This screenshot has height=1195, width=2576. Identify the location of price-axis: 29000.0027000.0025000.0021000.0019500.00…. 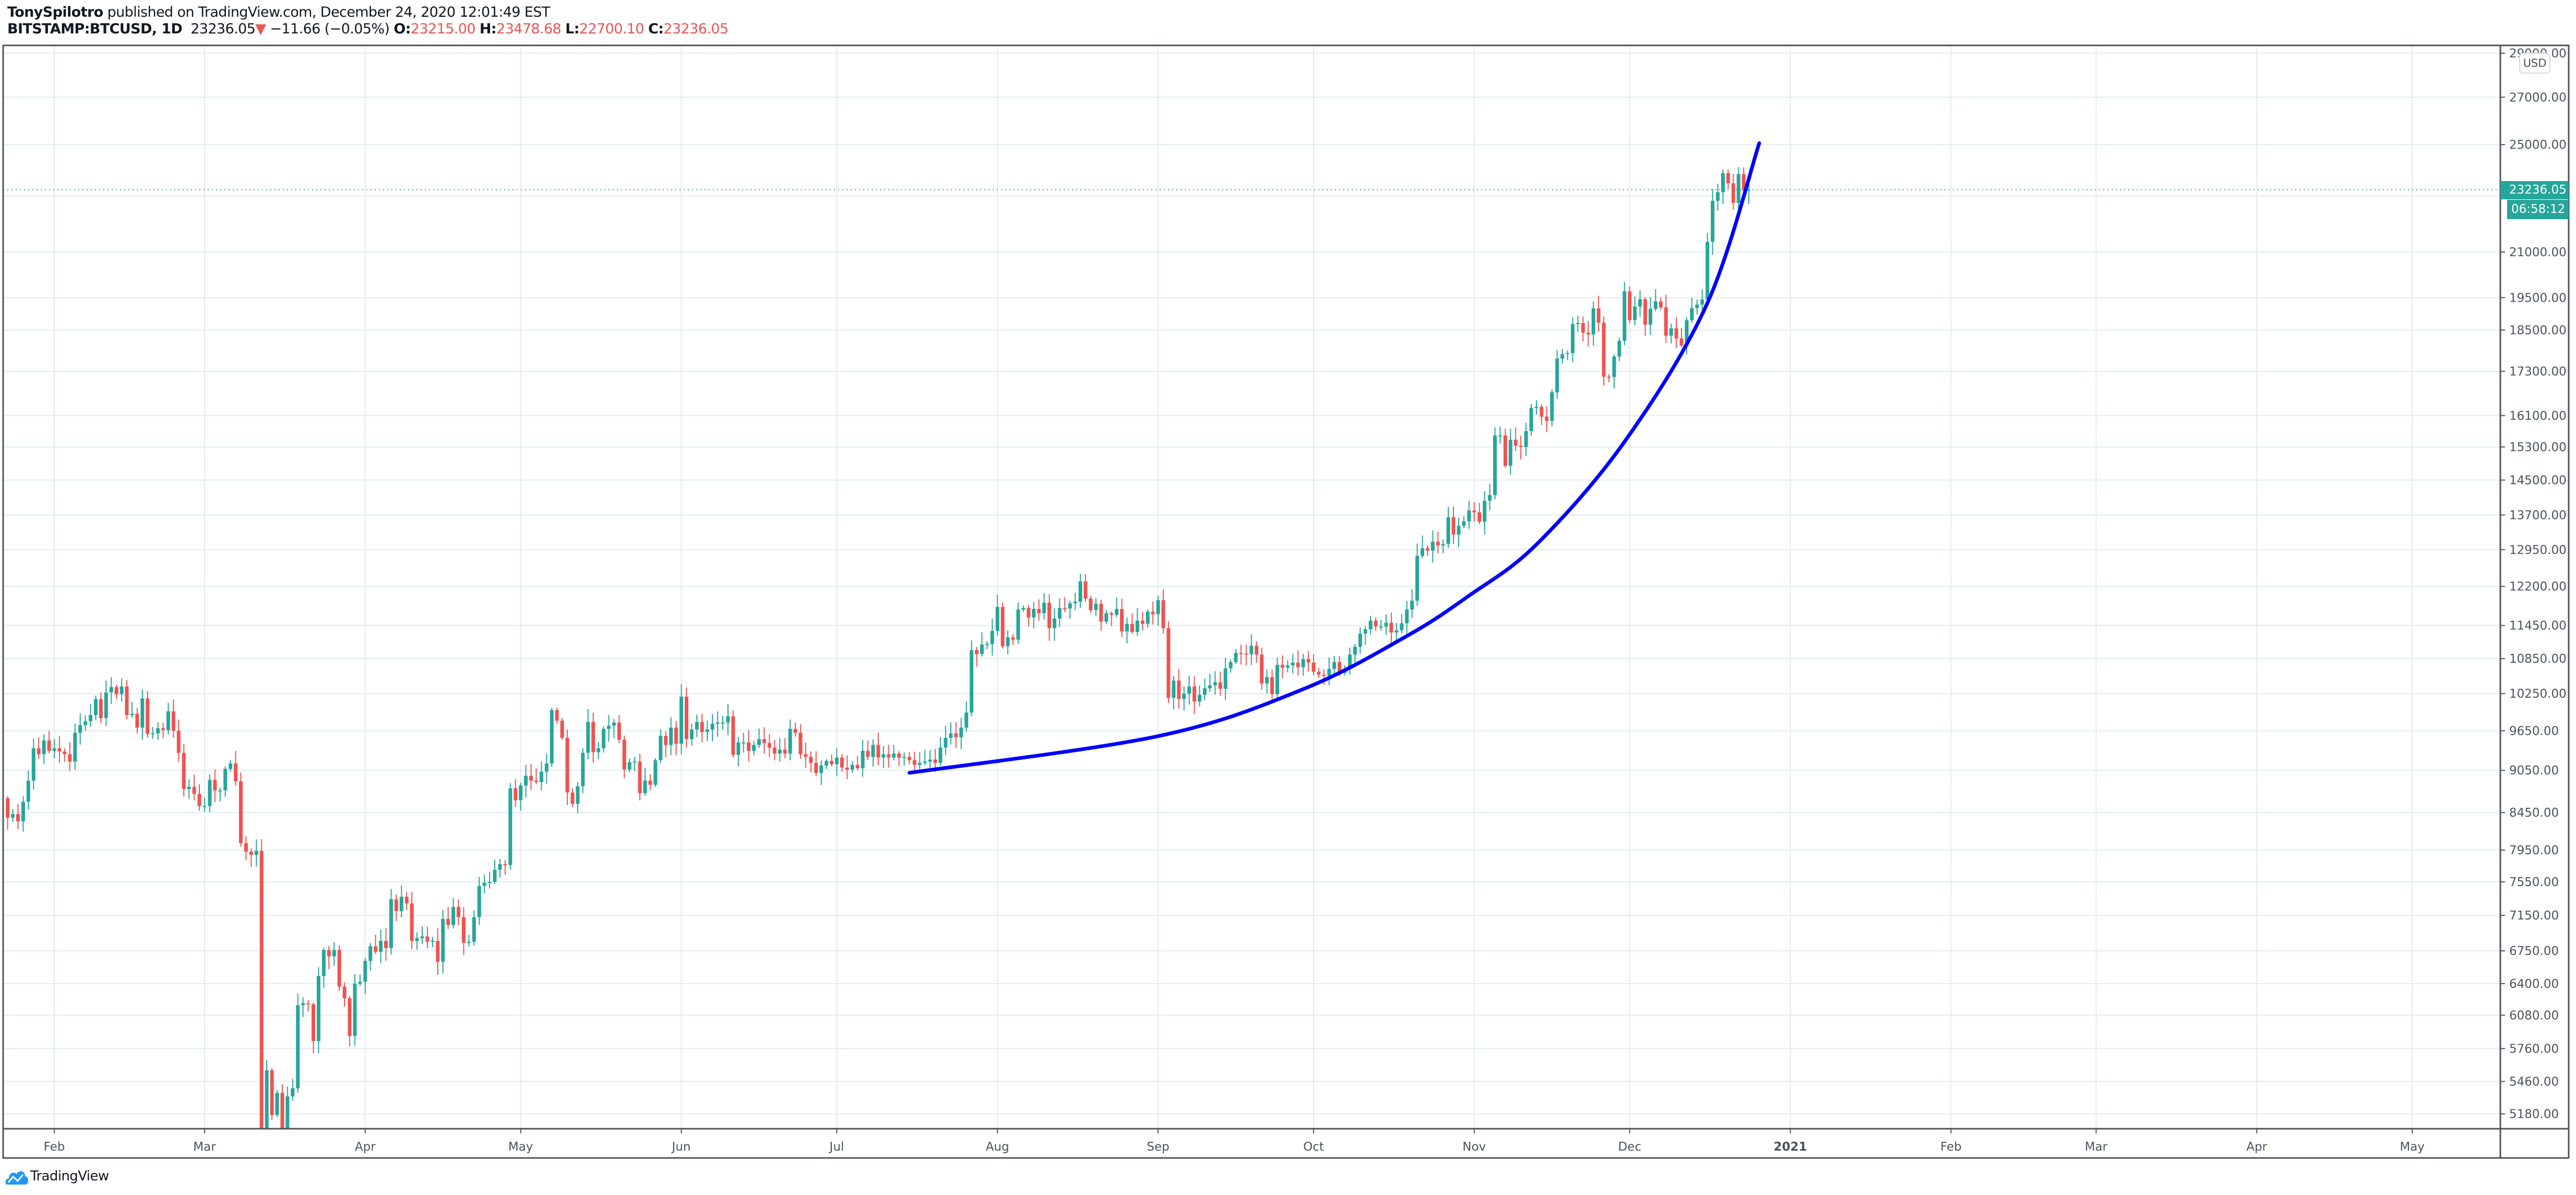
(2533, 584).